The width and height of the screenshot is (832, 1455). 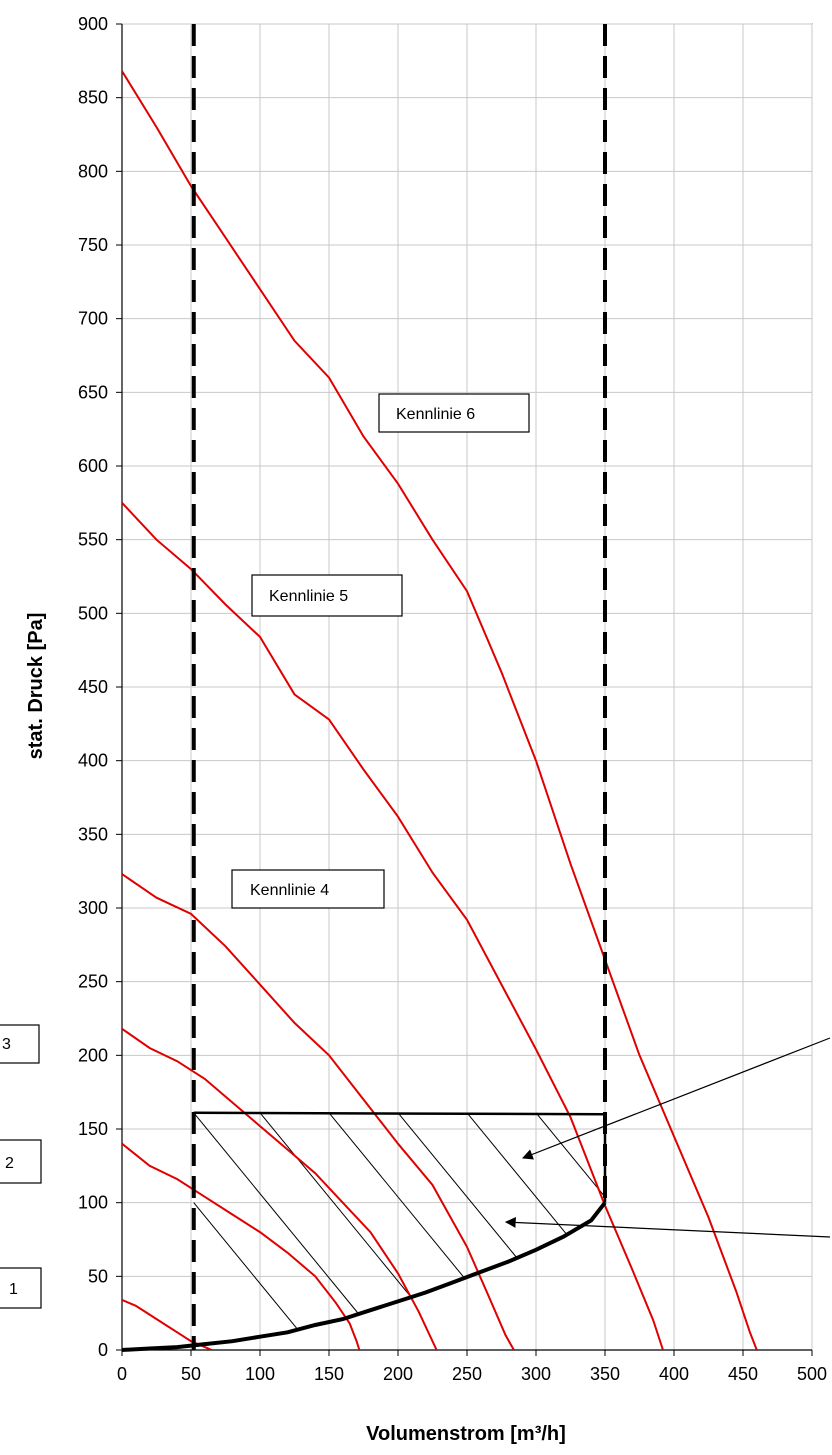 What do you see at coordinates (20, 1044) in the screenshot?
I see `label-3: 3` at bounding box center [20, 1044].